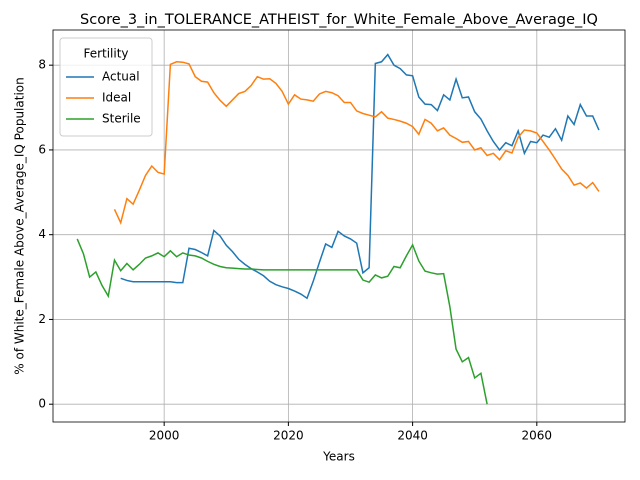 The width and height of the screenshot is (640, 480). I want to click on x-tick-label: 2040, so click(412, 436).